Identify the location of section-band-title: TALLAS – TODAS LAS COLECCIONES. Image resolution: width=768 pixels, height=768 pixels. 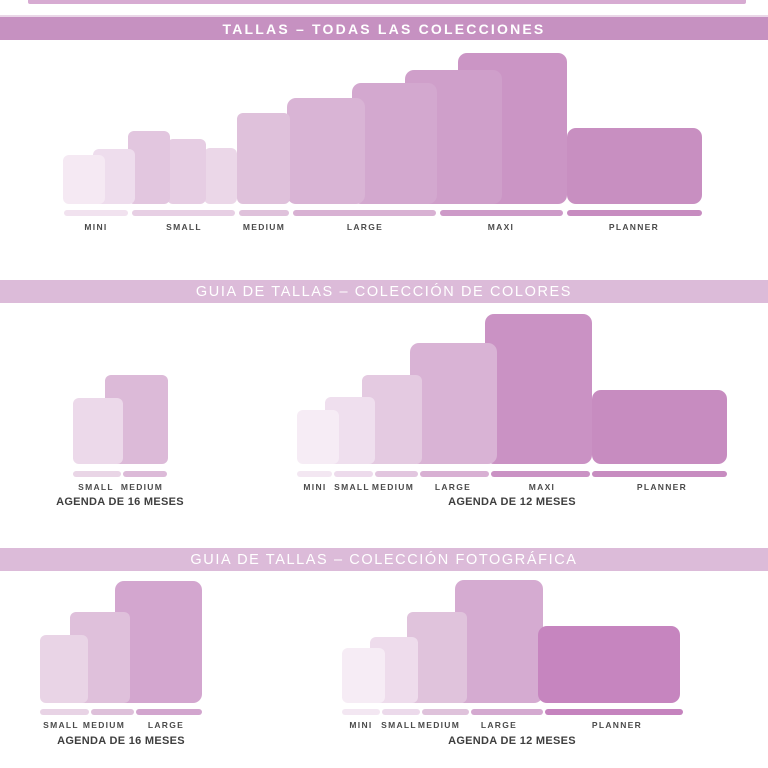
(384, 28).